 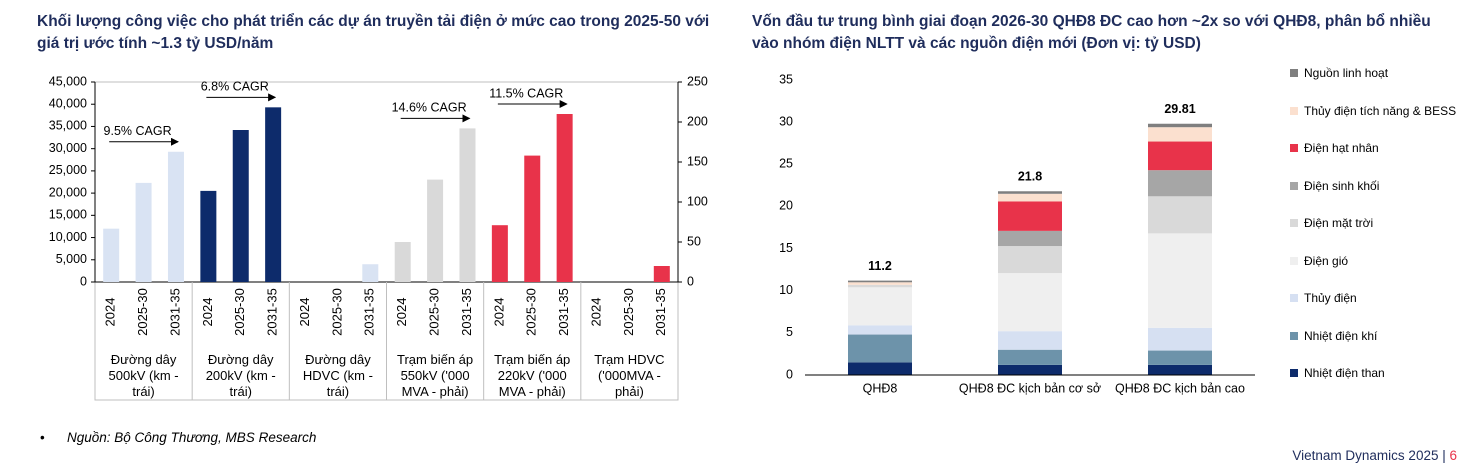 What do you see at coordinates (1330, 298) in the screenshot?
I see `legend-label: Thủy điện` at bounding box center [1330, 298].